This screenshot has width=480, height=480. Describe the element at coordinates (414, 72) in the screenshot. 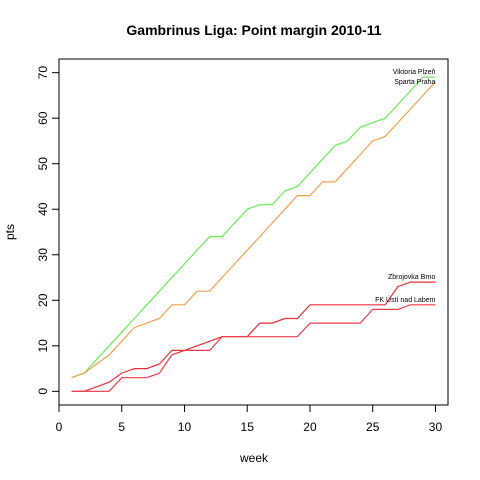

I see `series-label: Viktoria Plzeň` at that location.